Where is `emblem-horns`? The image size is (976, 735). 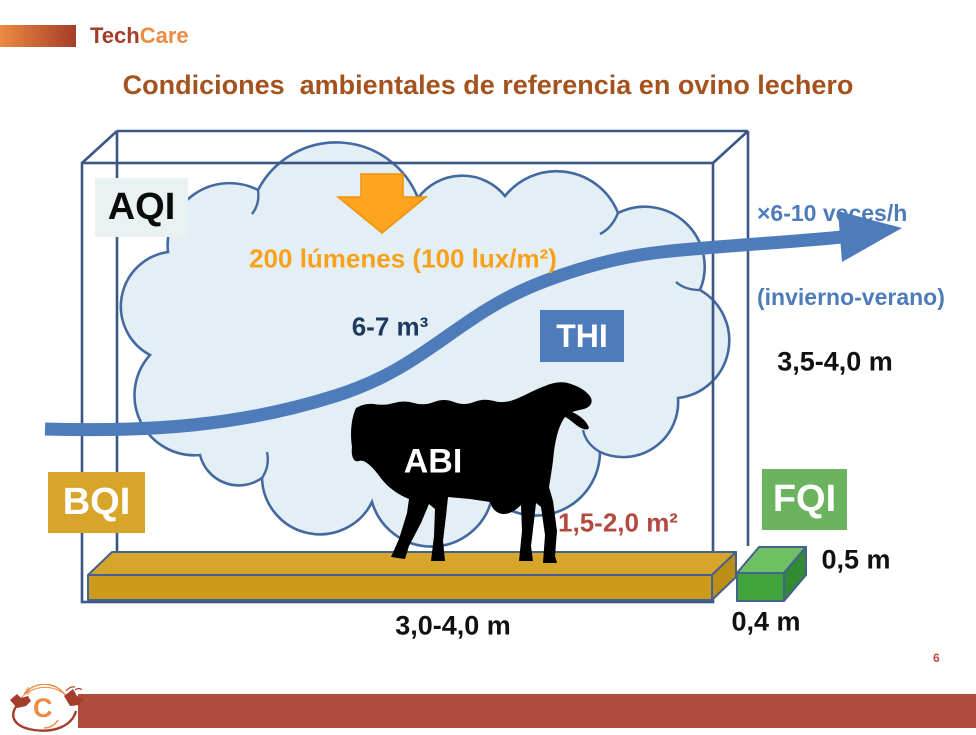 emblem-horns is located at coordinates (74, 689).